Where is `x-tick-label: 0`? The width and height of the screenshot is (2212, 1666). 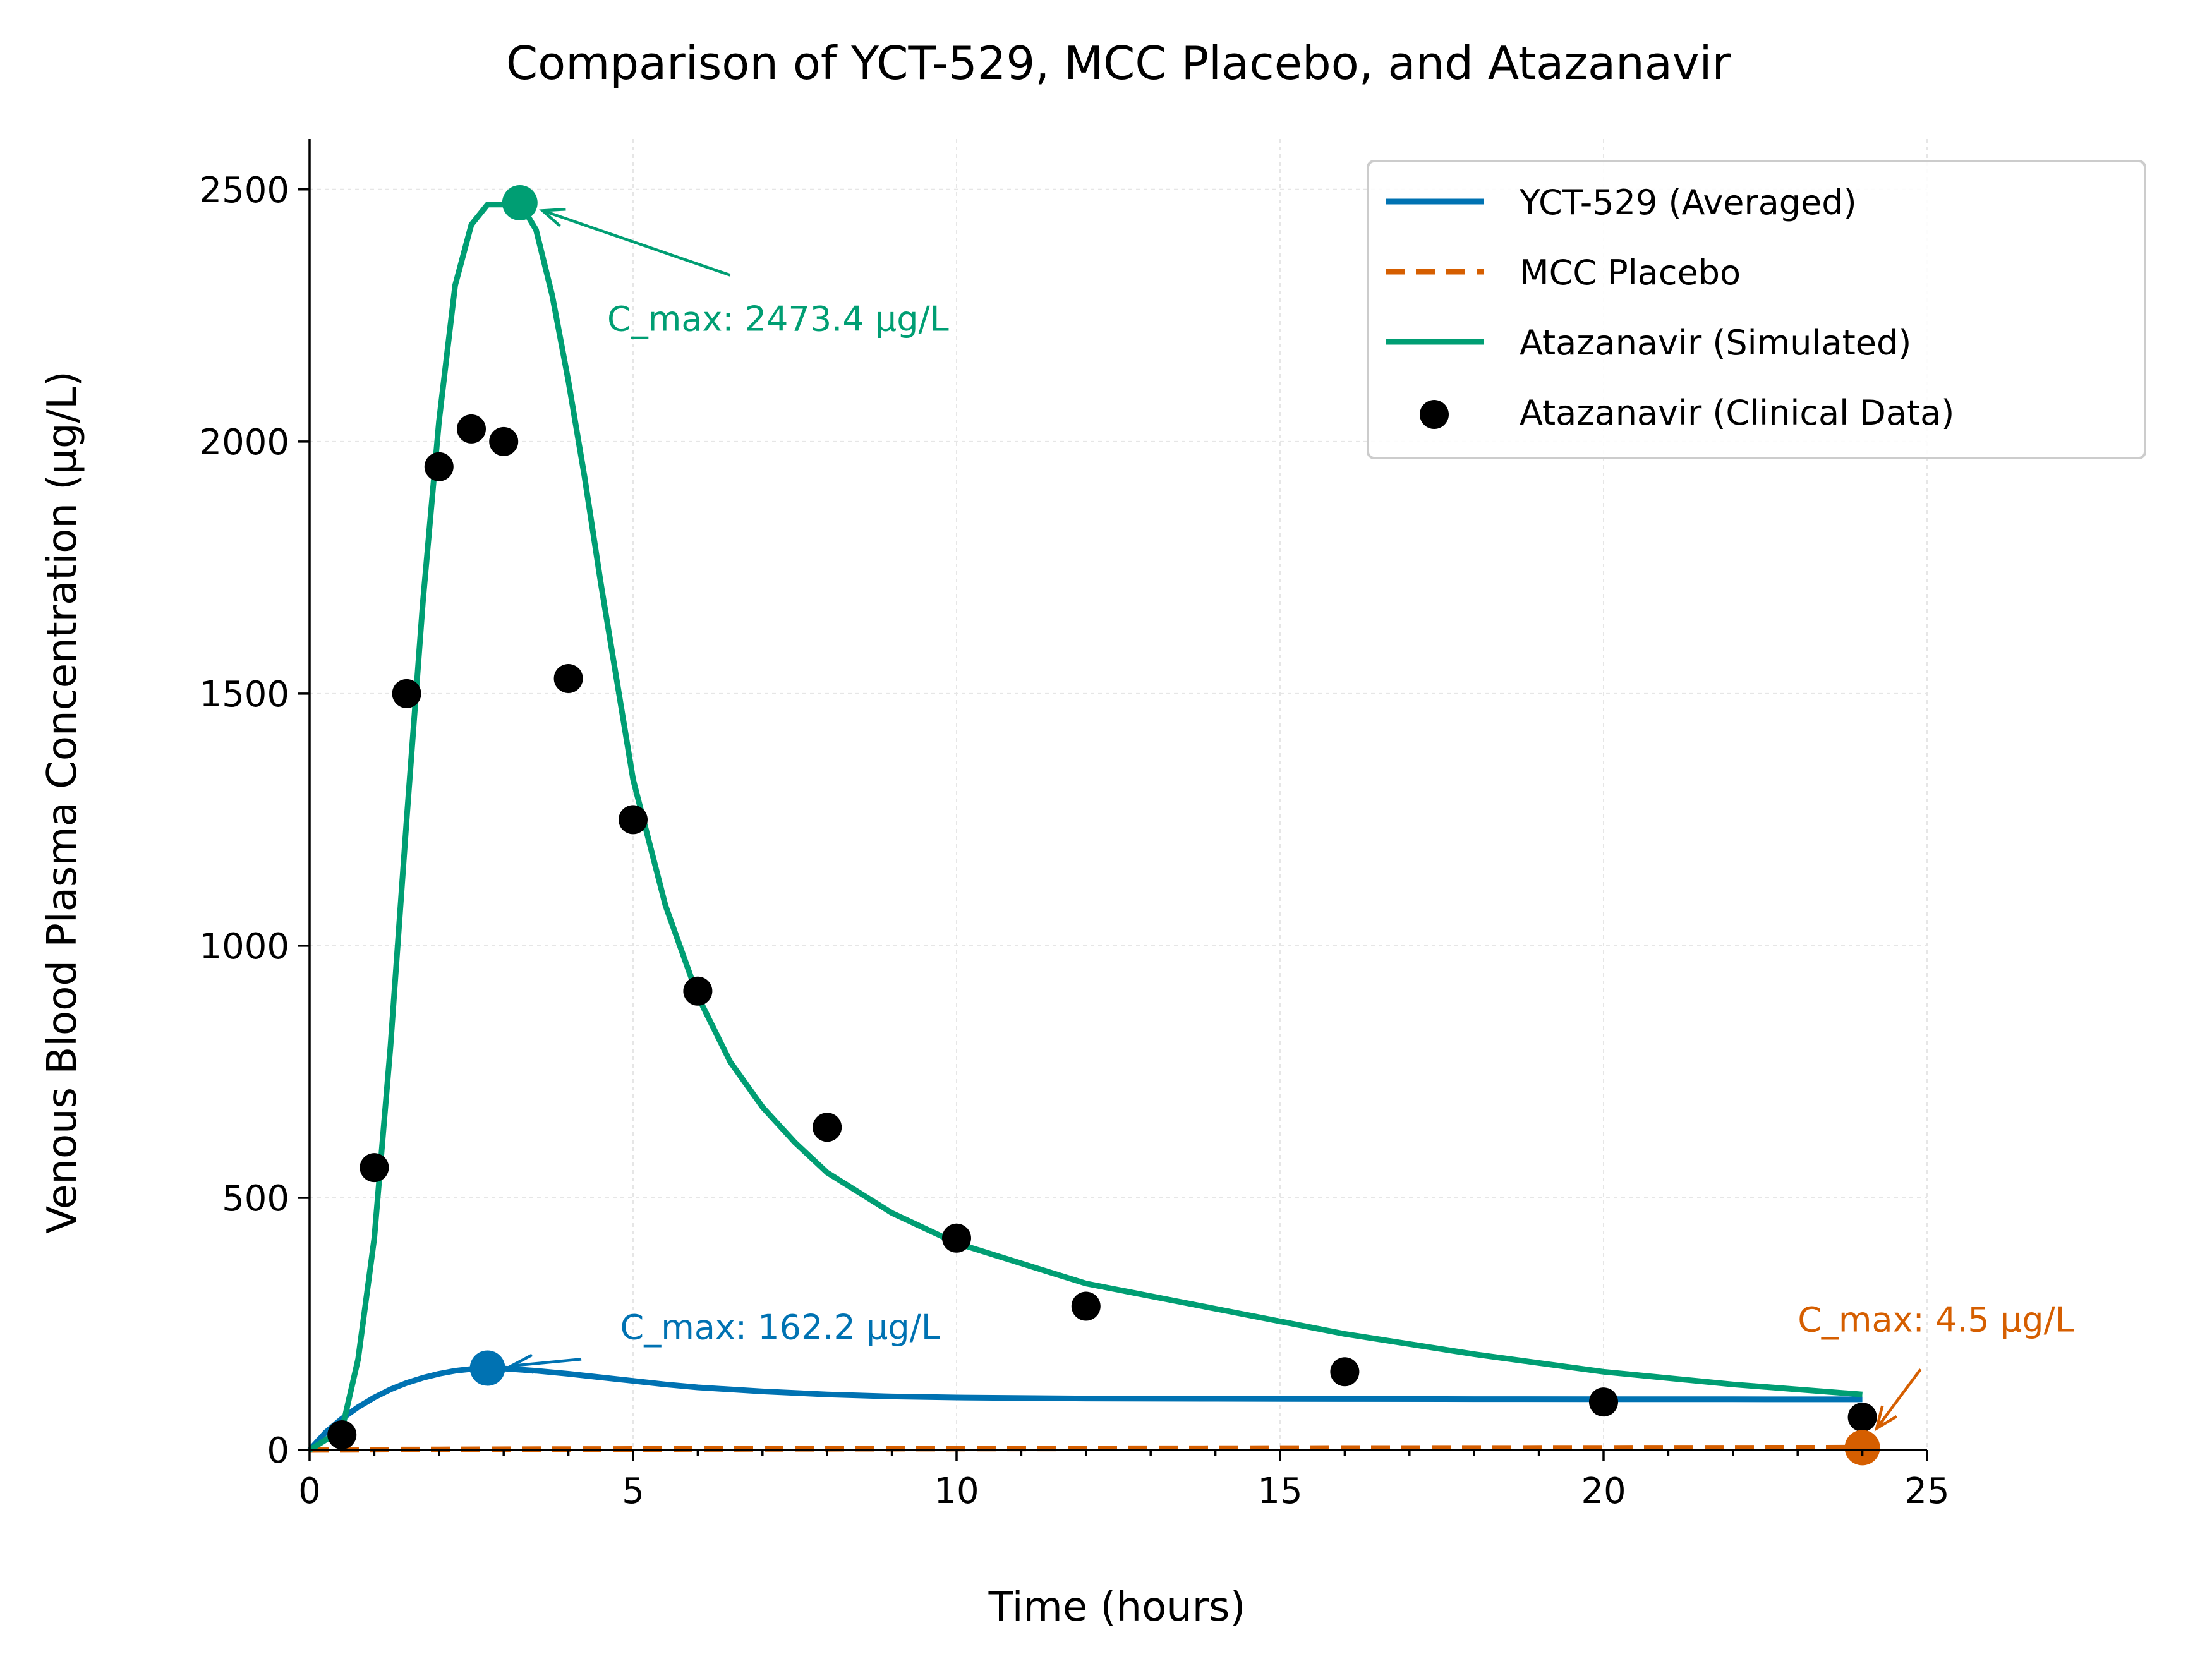
x-tick-label: 0 is located at coordinates (309, 1491).